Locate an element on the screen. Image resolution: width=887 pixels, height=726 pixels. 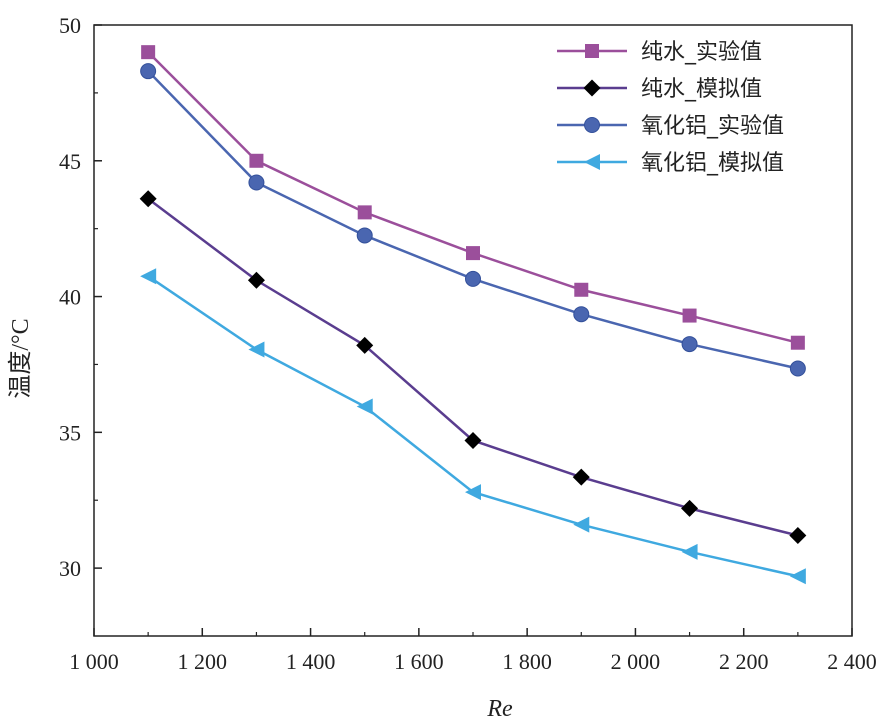
y-tick-label: 50 is located at coordinates (70, 25).